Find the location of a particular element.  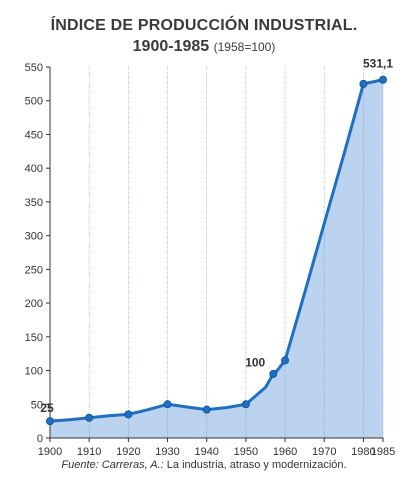

data-label: 25 is located at coordinates (47, 408).